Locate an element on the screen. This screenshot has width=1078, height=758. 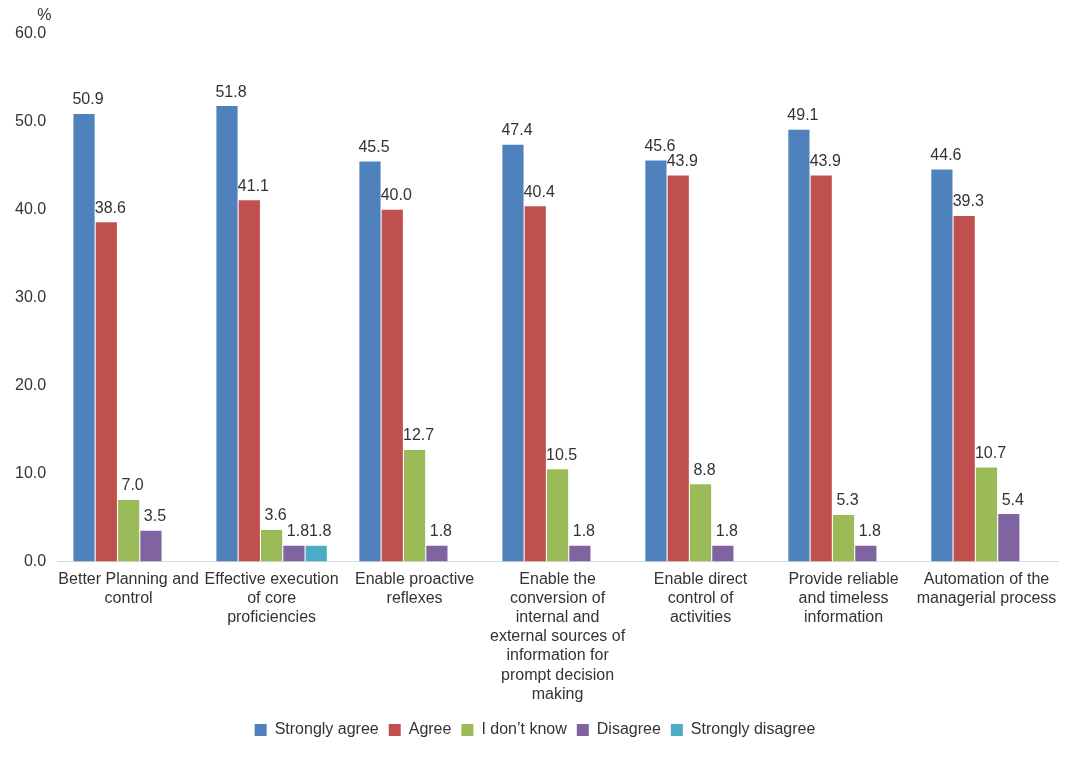
y-tick-label: 50.0 is located at coordinates (31, 121).